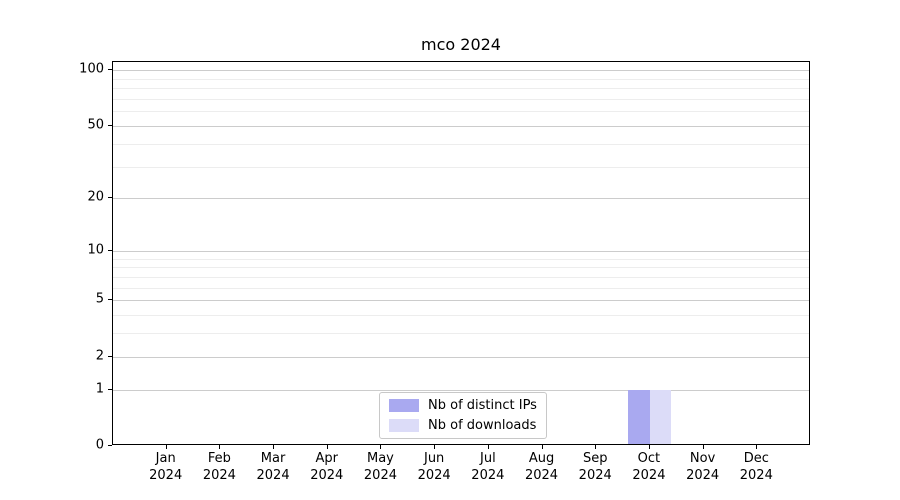  Describe the element at coordinates (541, 458) in the screenshot. I see `x-tick-month: Aug` at that location.